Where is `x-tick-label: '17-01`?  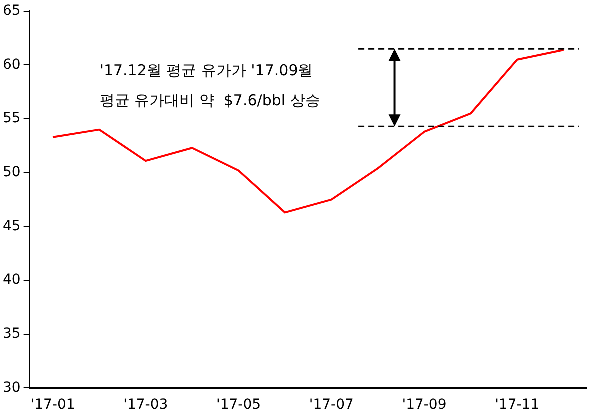 x-tick-label: '17-01 is located at coordinates (53, 405).